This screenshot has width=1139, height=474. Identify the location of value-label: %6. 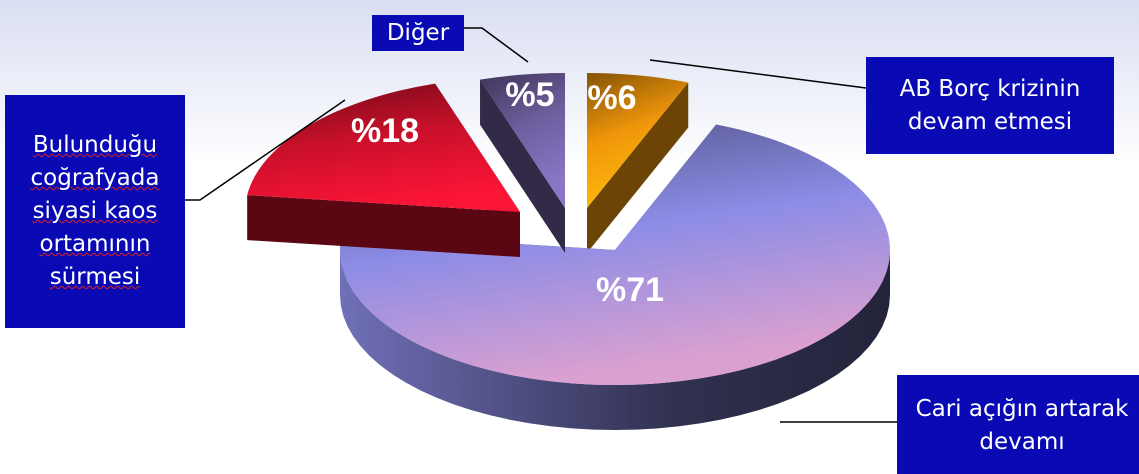
(611, 98).